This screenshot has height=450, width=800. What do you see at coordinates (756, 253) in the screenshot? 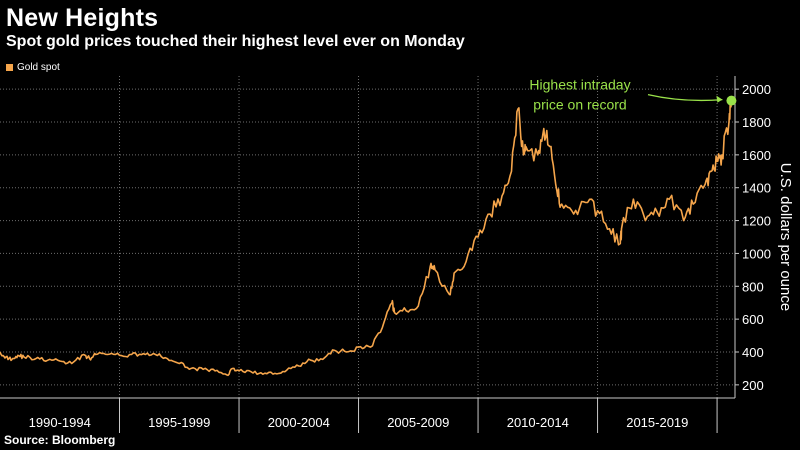
I see `y-tick-label: 1000` at bounding box center [756, 253].